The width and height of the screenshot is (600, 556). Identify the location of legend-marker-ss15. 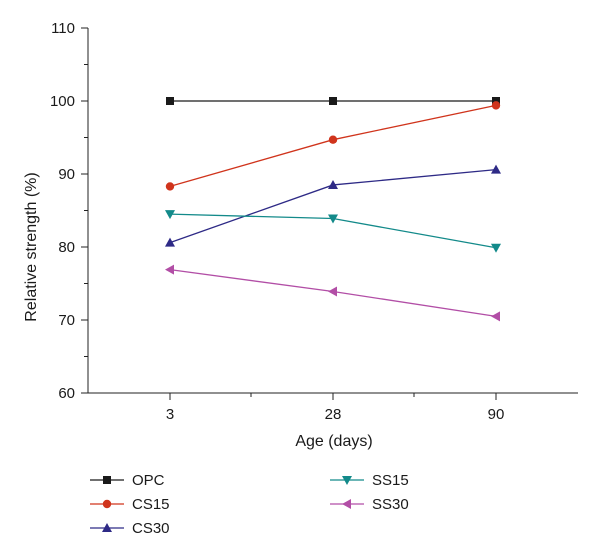
(347, 480).